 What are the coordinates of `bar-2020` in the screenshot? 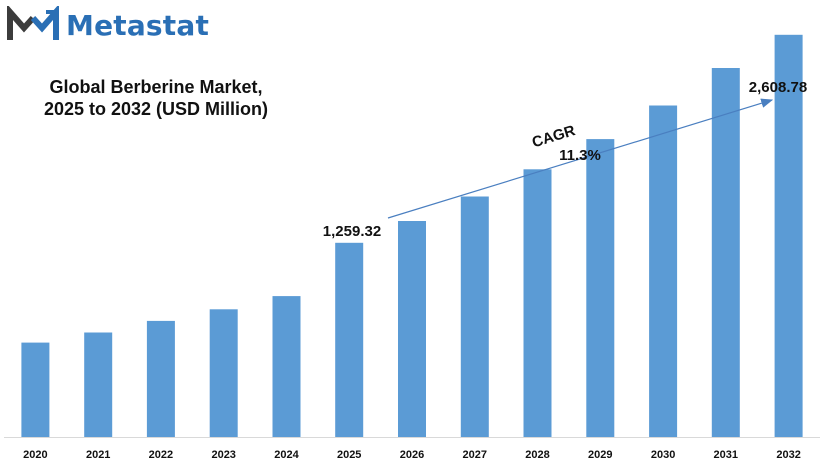 It's located at (35, 389).